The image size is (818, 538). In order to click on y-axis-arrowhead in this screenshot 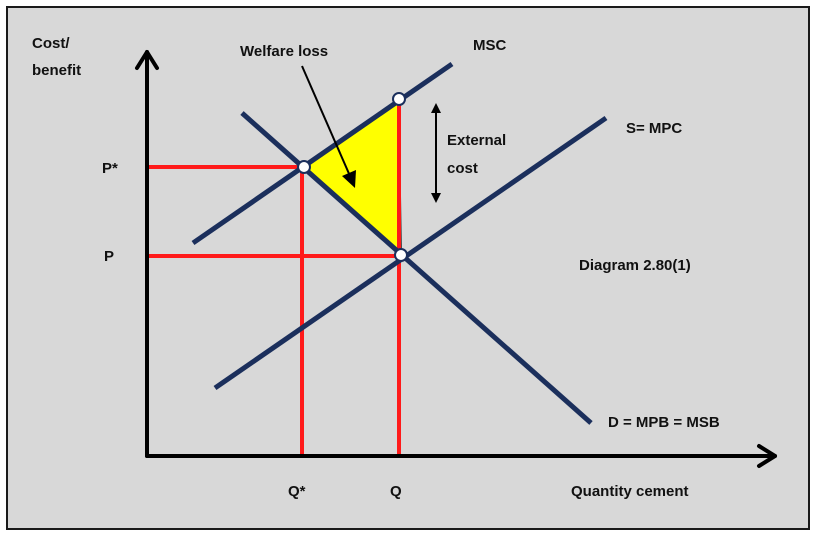, I will do `click(147, 60)`.